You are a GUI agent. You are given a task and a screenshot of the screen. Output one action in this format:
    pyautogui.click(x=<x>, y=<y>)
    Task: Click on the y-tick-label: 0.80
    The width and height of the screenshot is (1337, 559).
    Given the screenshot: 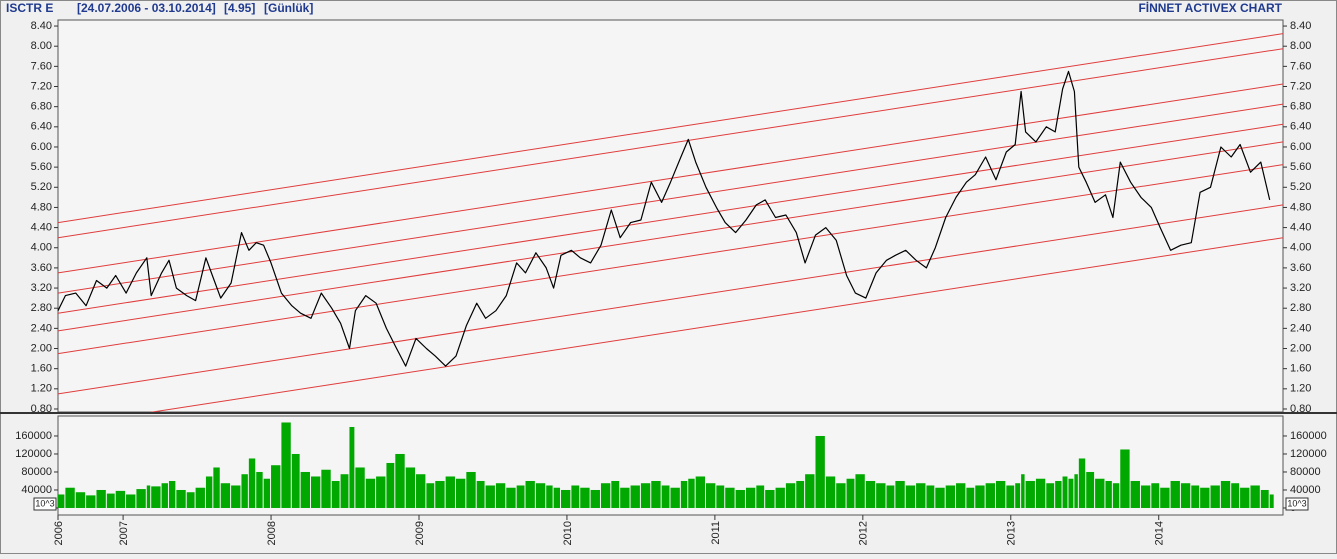 What is the action you would take?
    pyautogui.click(x=41, y=409)
    